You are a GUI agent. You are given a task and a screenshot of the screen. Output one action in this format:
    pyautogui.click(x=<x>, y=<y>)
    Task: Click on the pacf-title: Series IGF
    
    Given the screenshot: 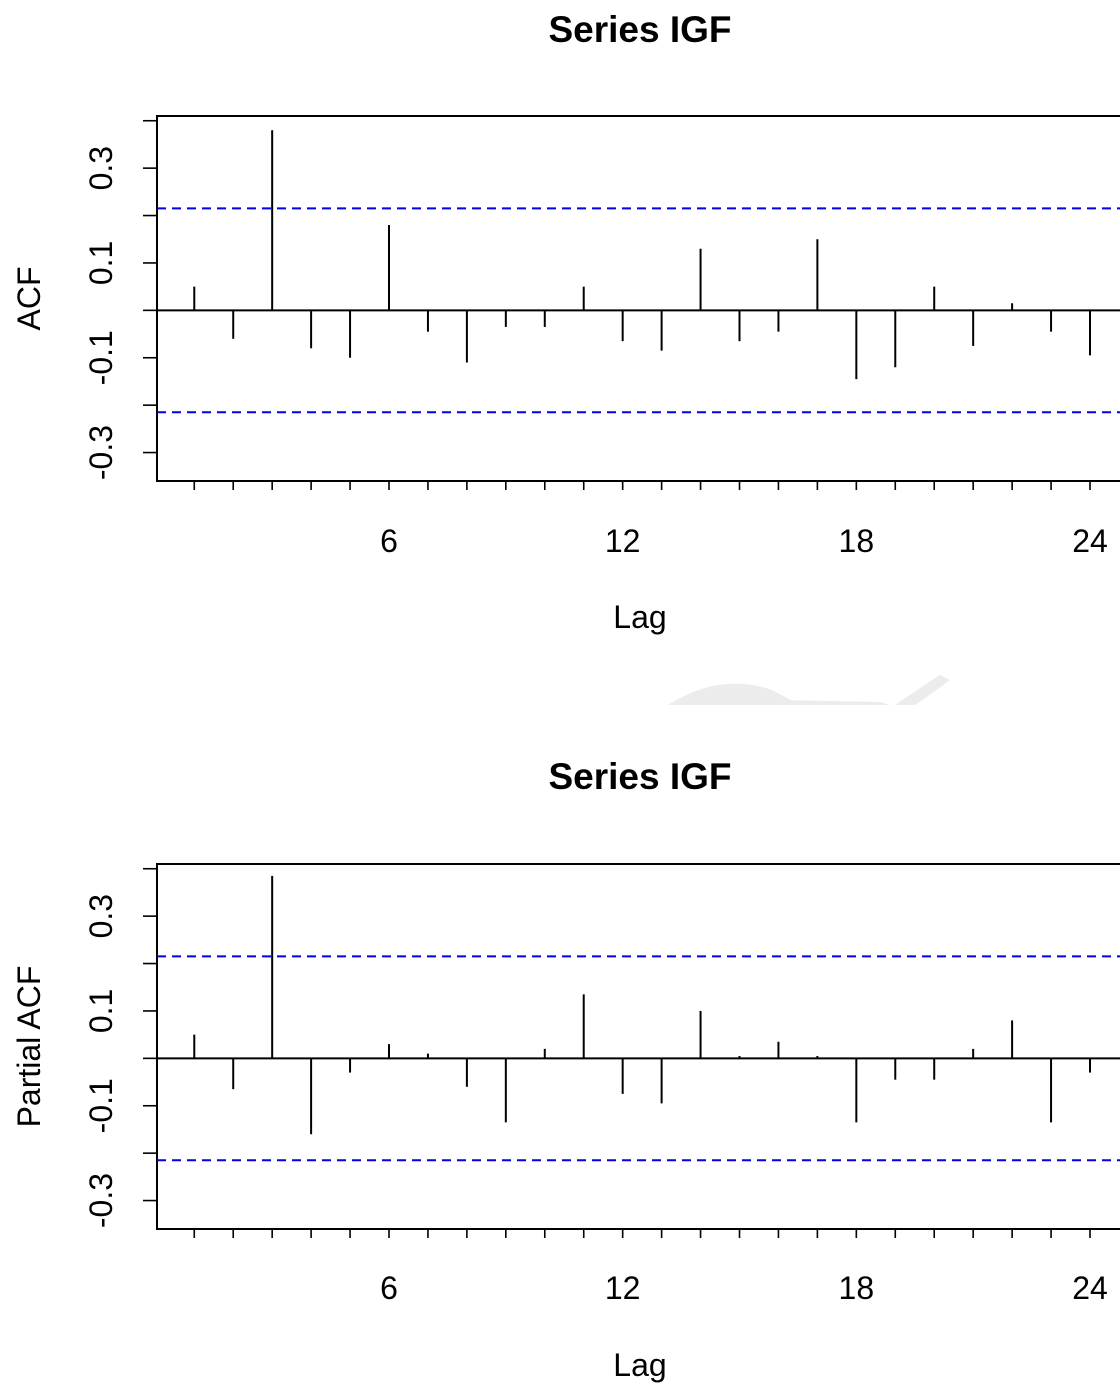 What is the action you would take?
    pyautogui.click(x=639, y=776)
    